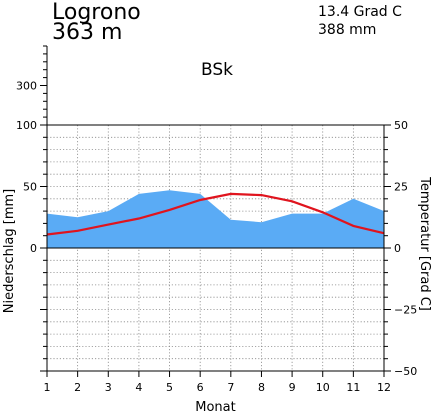 The width and height of the screenshot is (436, 415). What do you see at coordinates (397, 248) in the screenshot?
I see `right-tick-label: 0` at bounding box center [397, 248].